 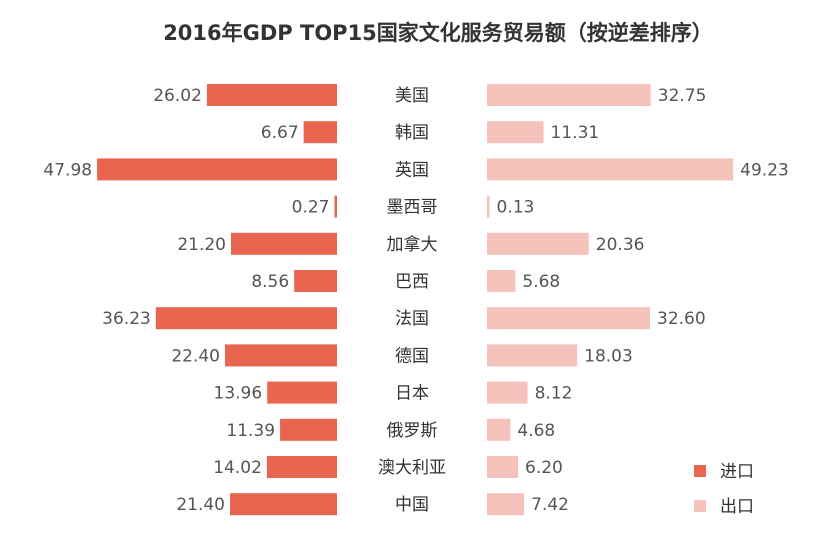 What do you see at coordinates (608, 356) in the screenshot?
I see `export-value-label: 18.03` at bounding box center [608, 356].